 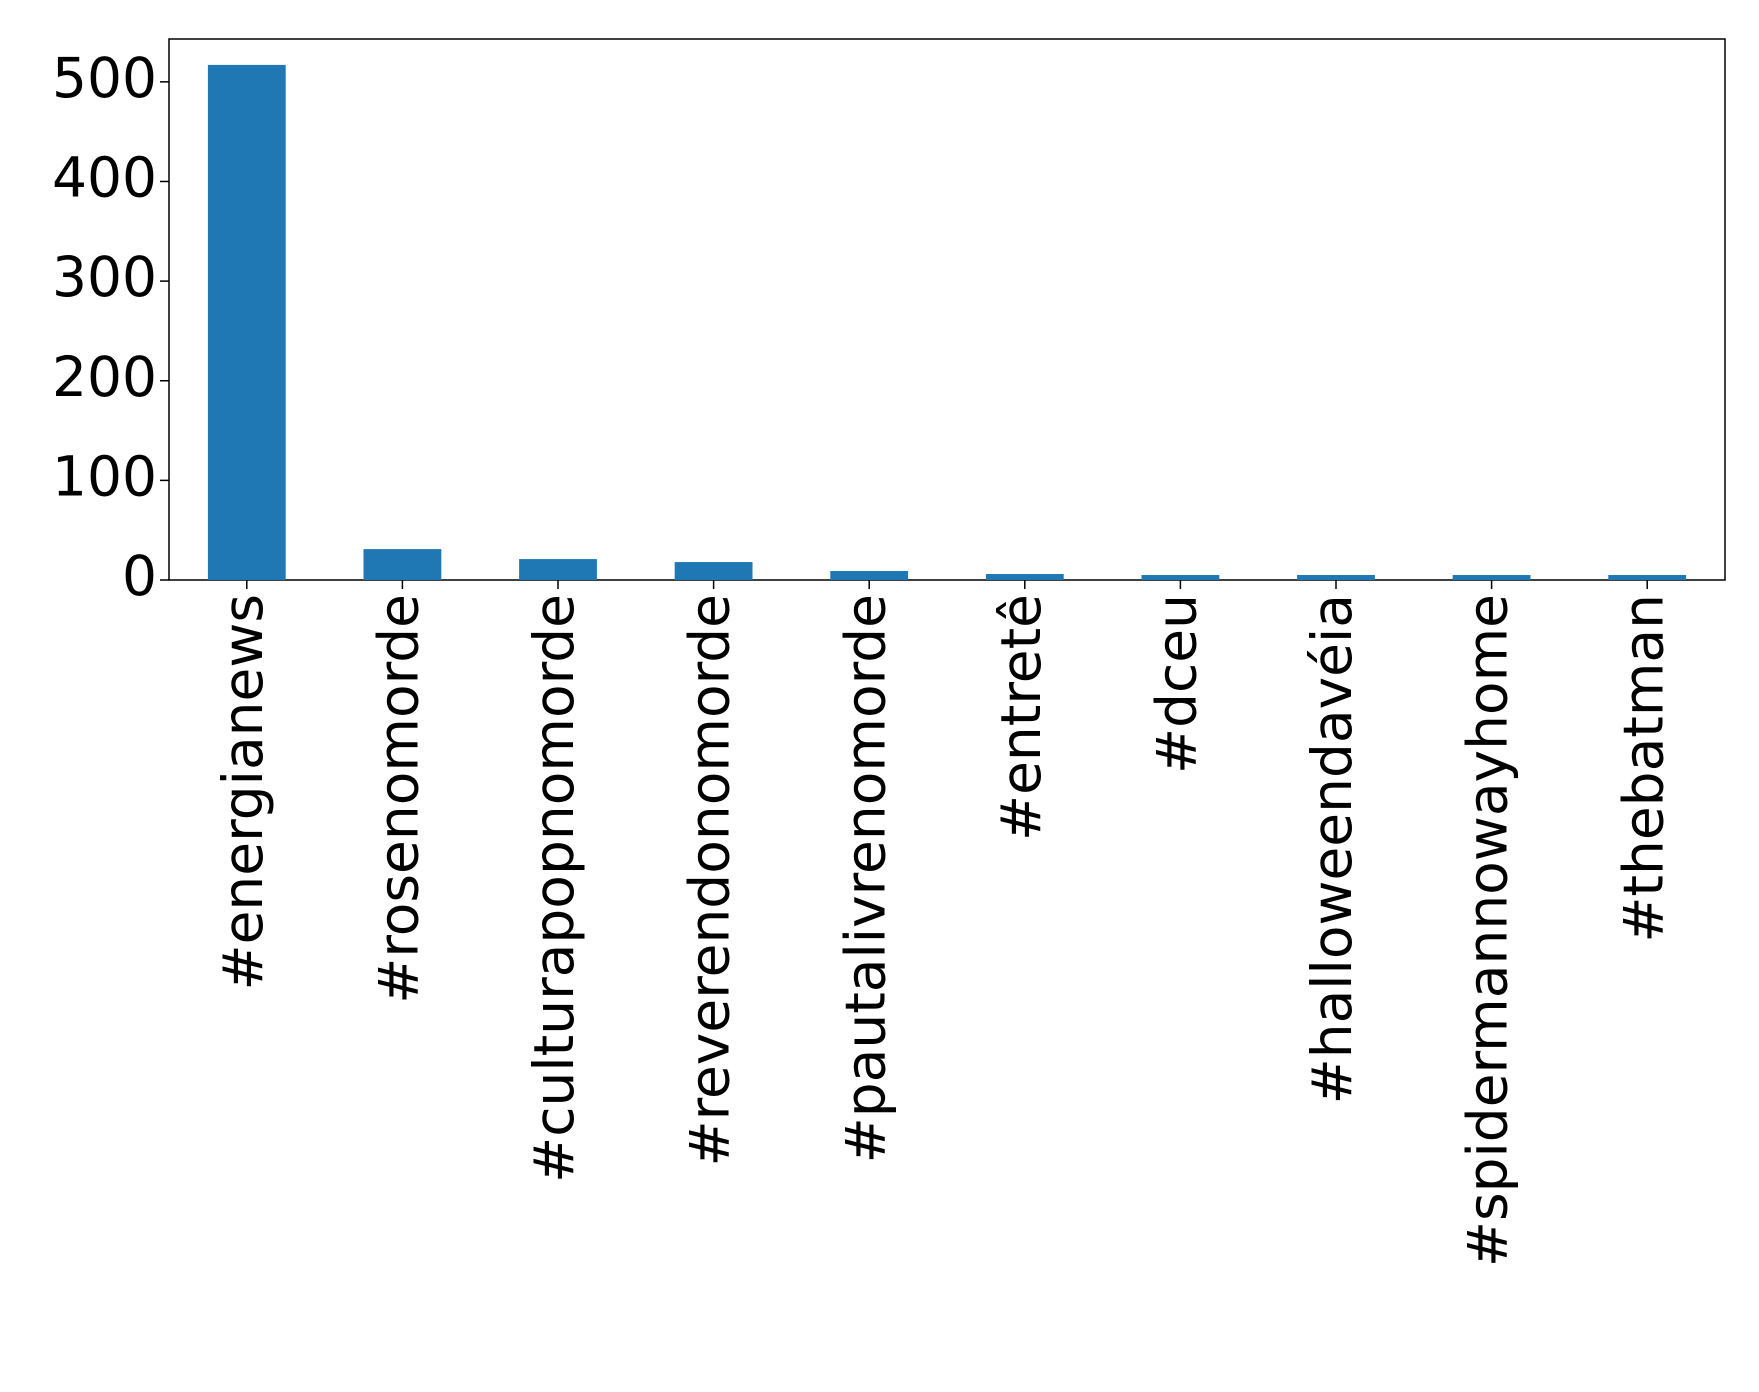 What do you see at coordinates (104, 78) in the screenshot?
I see `y-tick-label: 500` at bounding box center [104, 78].